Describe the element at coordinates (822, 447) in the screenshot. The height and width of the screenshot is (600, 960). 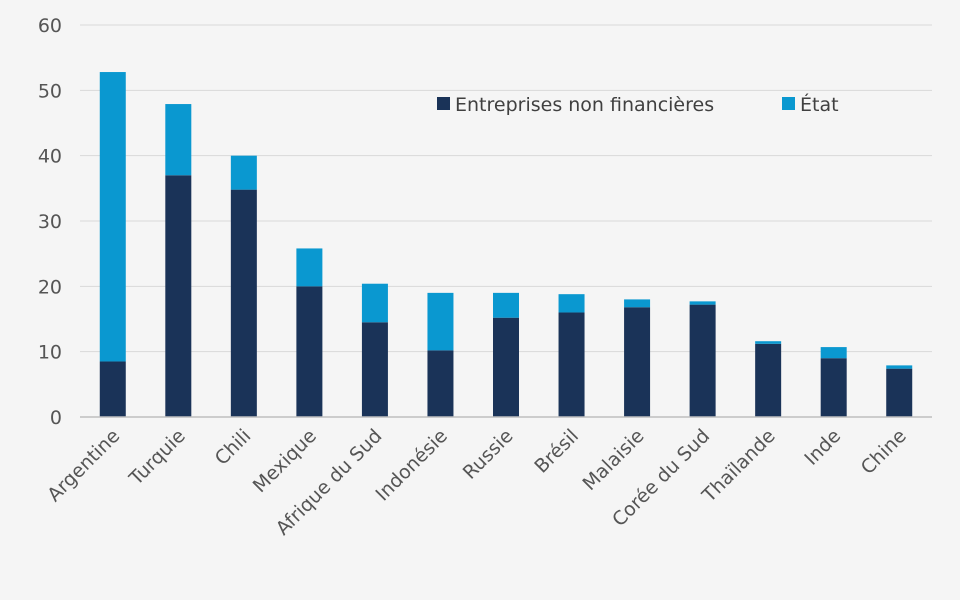
I see `x-category-label: Inde` at that location.